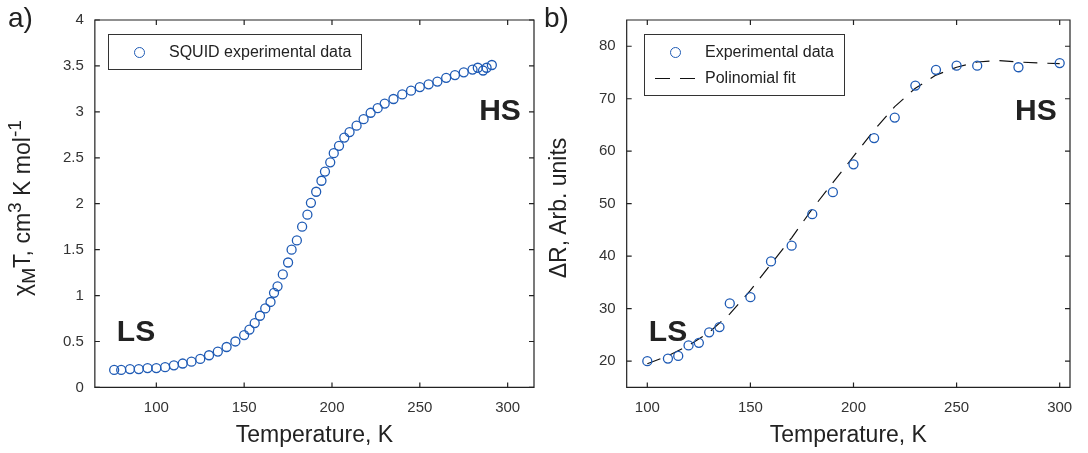 The width and height of the screenshot is (1088, 453). What do you see at coordinates (73, 65) in the screenshot?
I see `y-tick-label: 3.5` at bounding box center [73, 65].